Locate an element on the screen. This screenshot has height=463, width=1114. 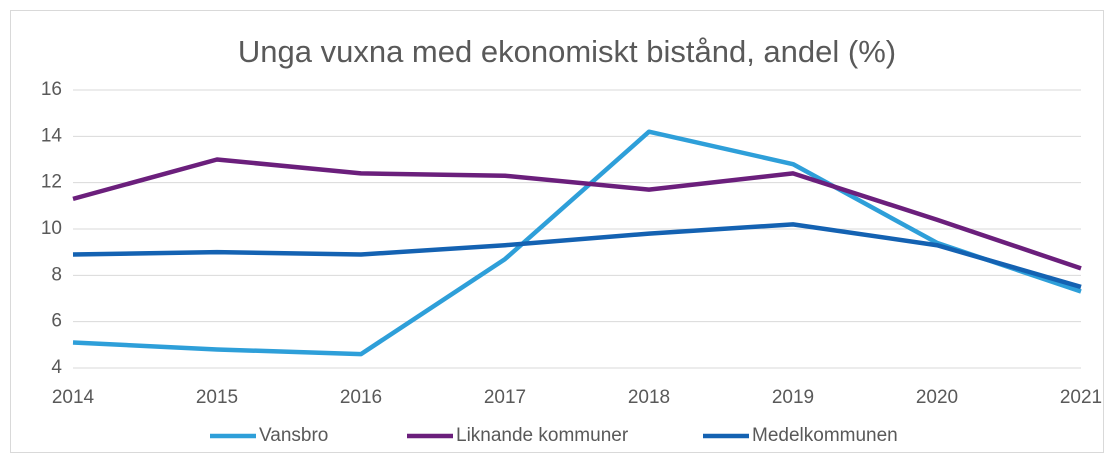
x-tick-label: 2019 is located at coordinates (793, 397).